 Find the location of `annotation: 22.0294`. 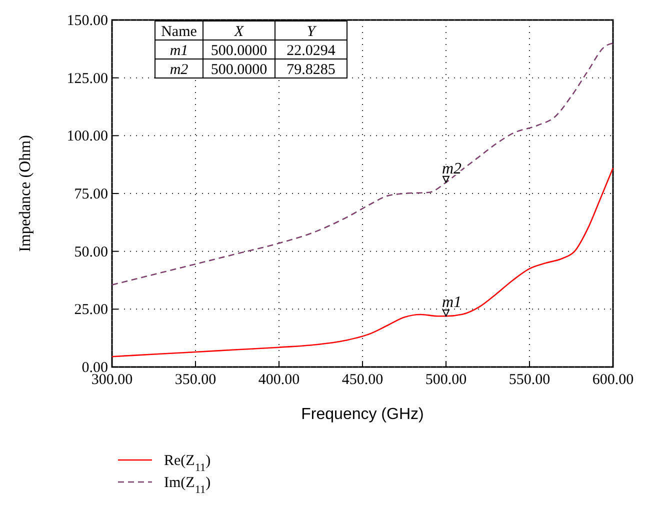

annotation: 22.0294 is located at coordinates (311, 51).